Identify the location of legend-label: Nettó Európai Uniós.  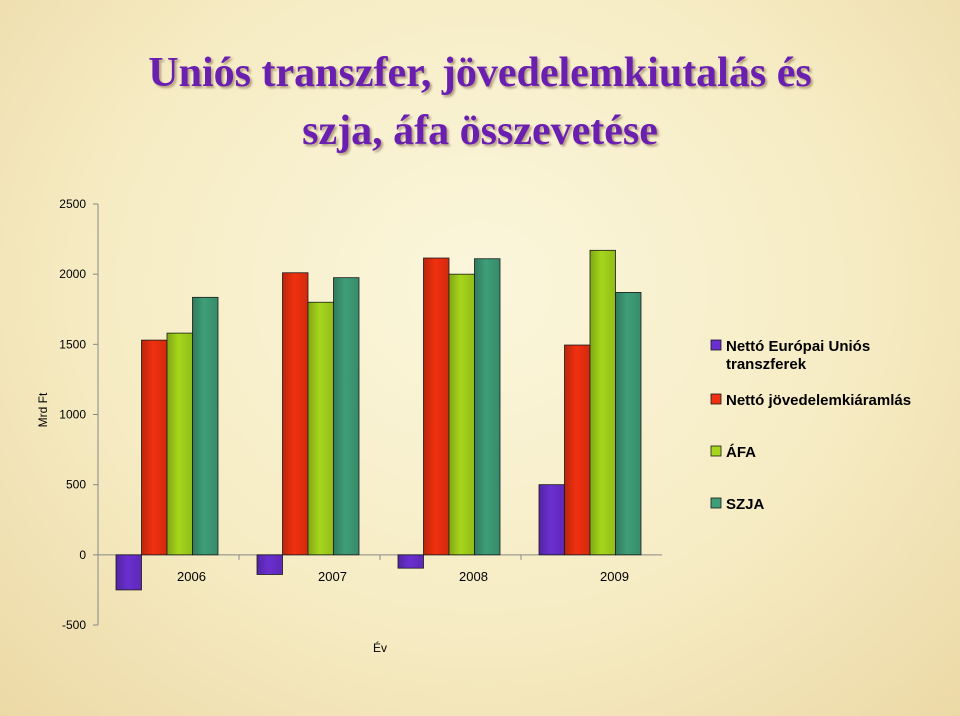
(798, 346).